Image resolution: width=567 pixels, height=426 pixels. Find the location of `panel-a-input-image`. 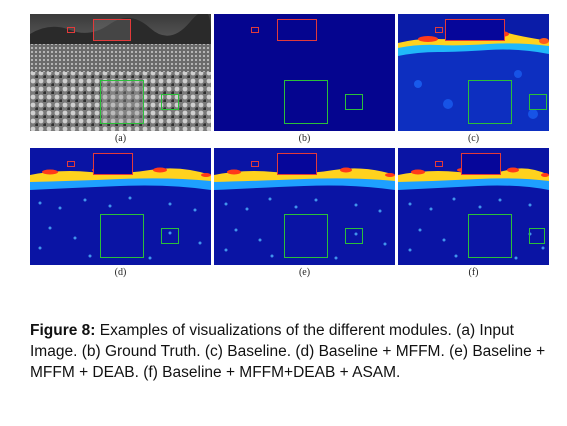

panel-a-input-image is located at coordinates (120, 72).